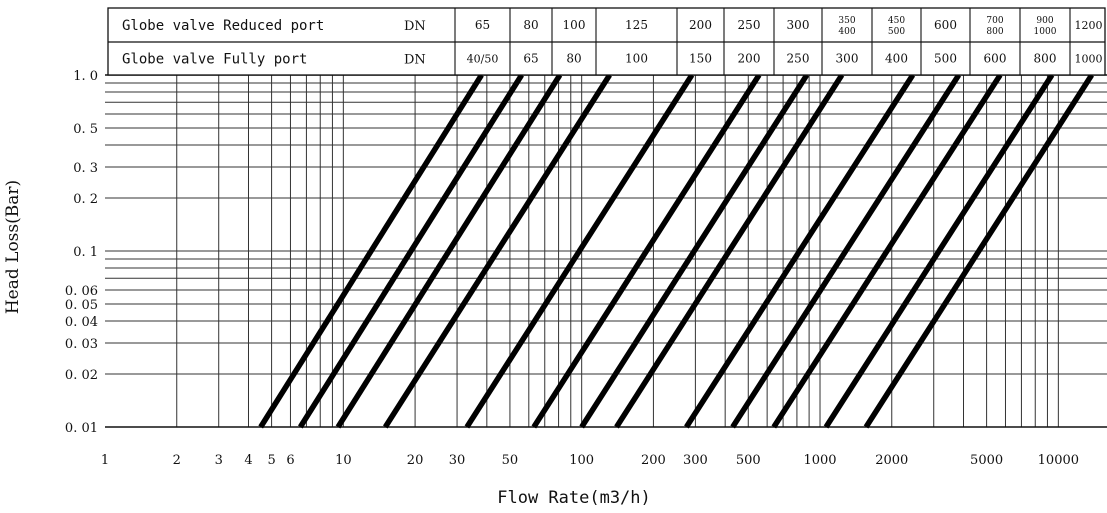 The image size is (1107, 513). I want to click on x-tick-label: 10, so click(343, 460).